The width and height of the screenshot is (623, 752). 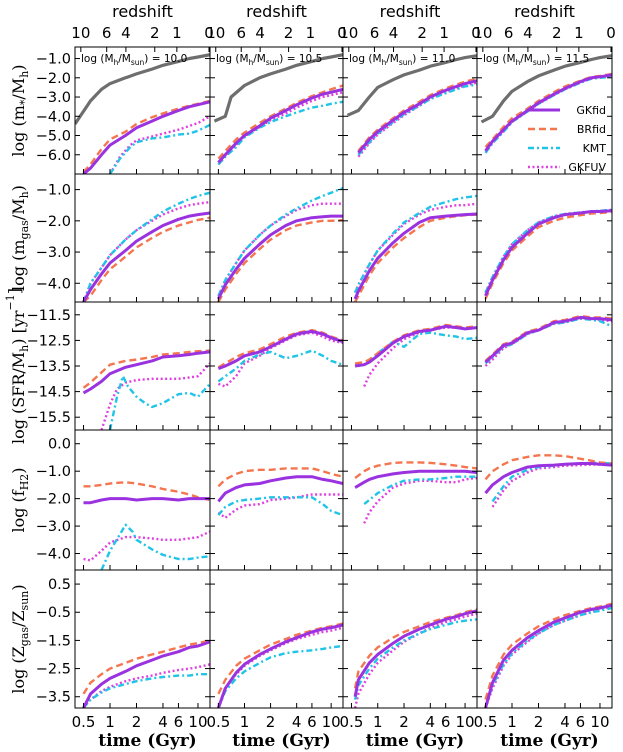 I want to click on halo-mass-annotation: log (Mh/Msun) = 10.5, so click(x=269, y=60).